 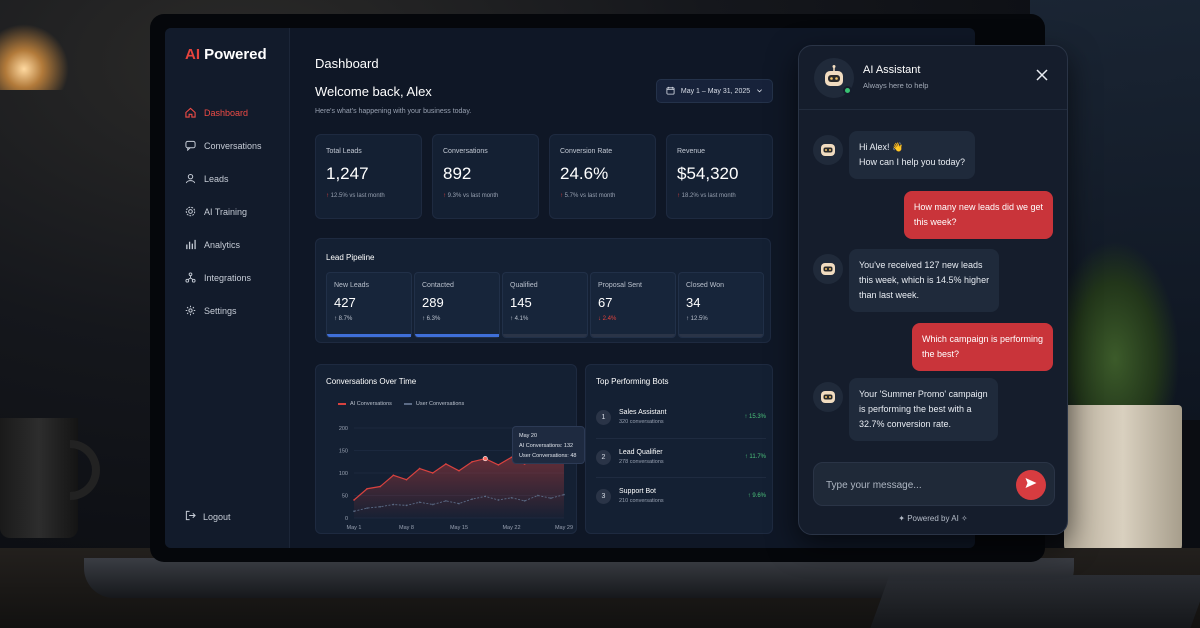 I want to click on notebook, so click(x=1035, y=601).